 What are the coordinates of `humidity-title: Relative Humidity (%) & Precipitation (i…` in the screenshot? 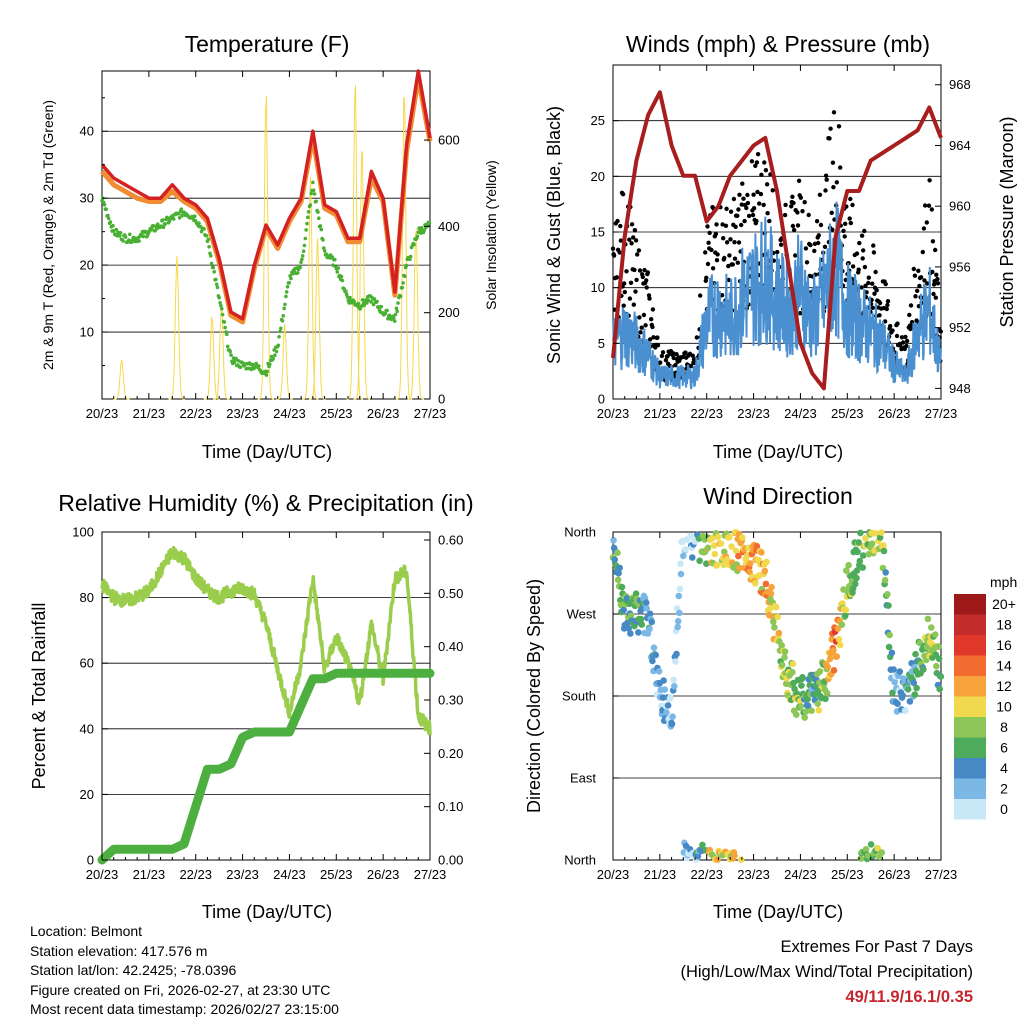 It's located at (265, 503).